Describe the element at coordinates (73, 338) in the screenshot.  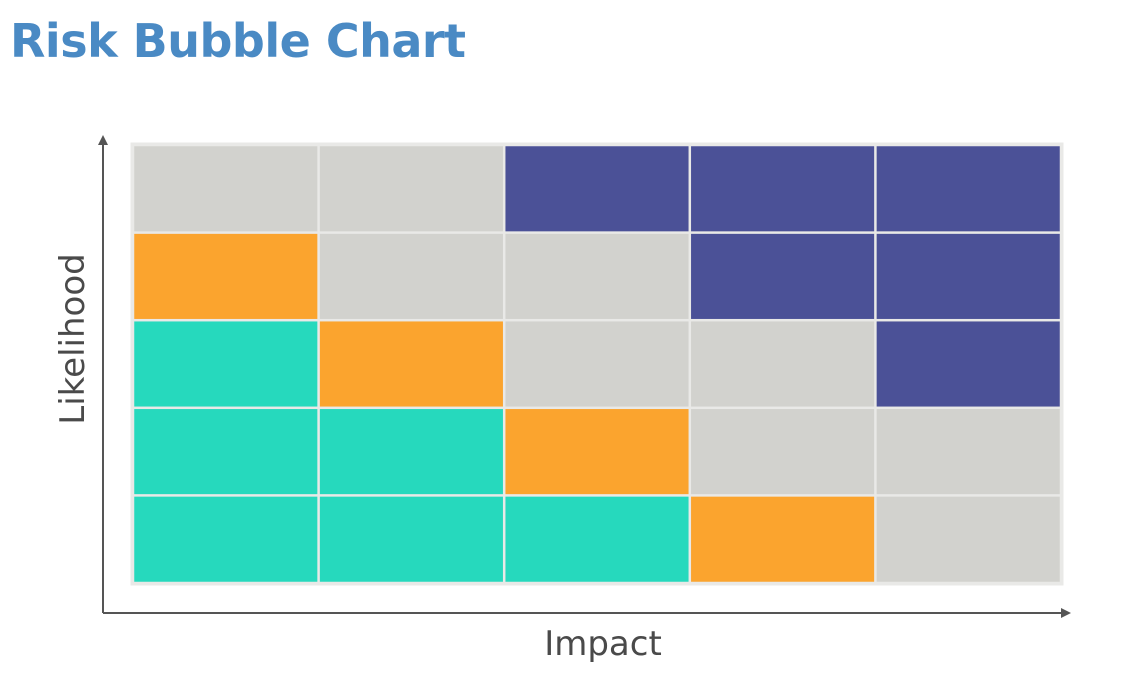
I see `y-axis-label: Likelihood` at that location.